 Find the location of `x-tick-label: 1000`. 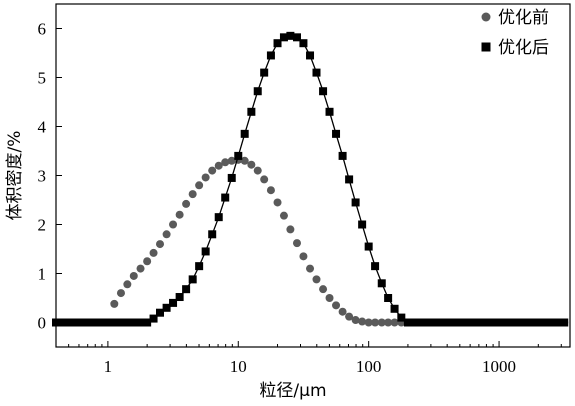

x-tick-label: 1000 is located at coordinates (499, 366).